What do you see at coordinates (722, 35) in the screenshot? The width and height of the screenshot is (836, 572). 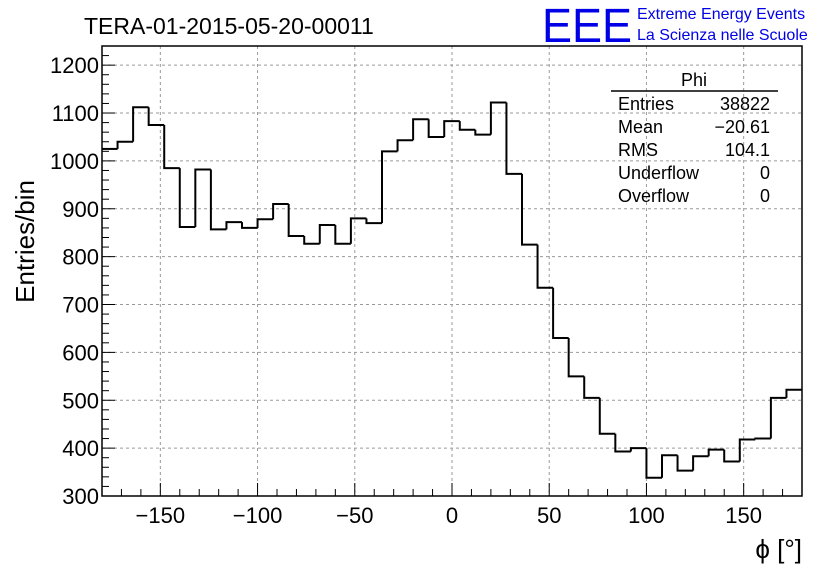 I see `logo-line-2: La Scienza nelle Scuole` at bounding box center [722, 35].